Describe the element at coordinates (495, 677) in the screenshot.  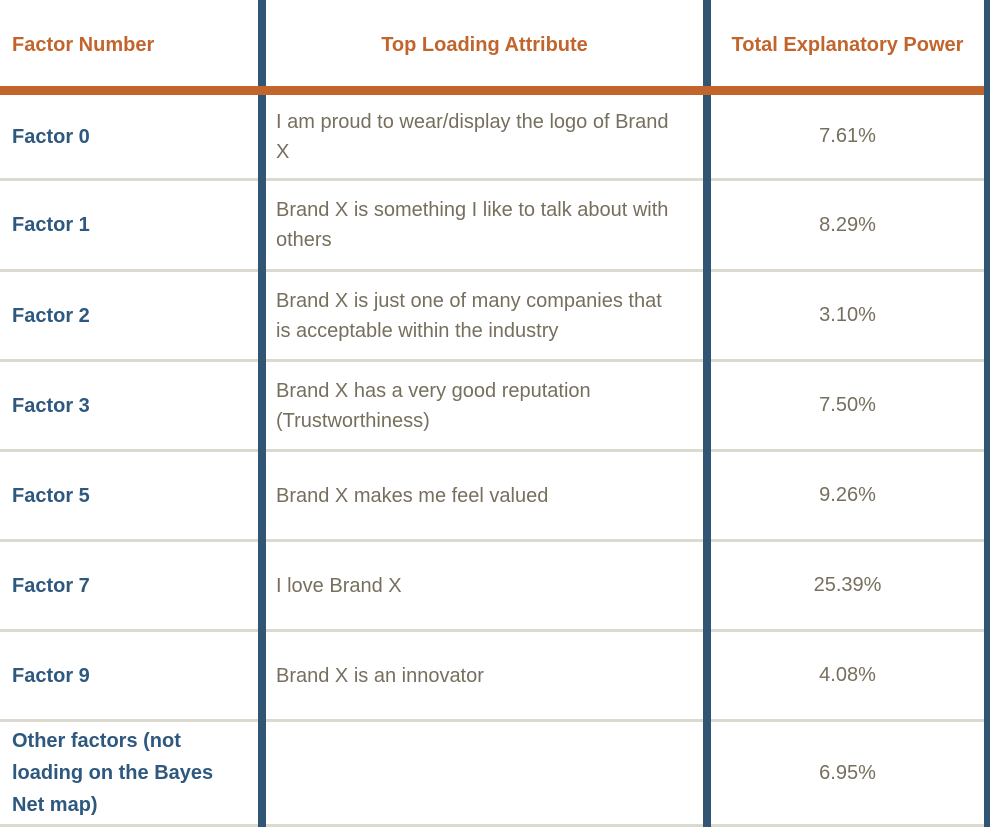
I see `table-row: Factor 9 Brand X is an innovator 4.08%` at that location.